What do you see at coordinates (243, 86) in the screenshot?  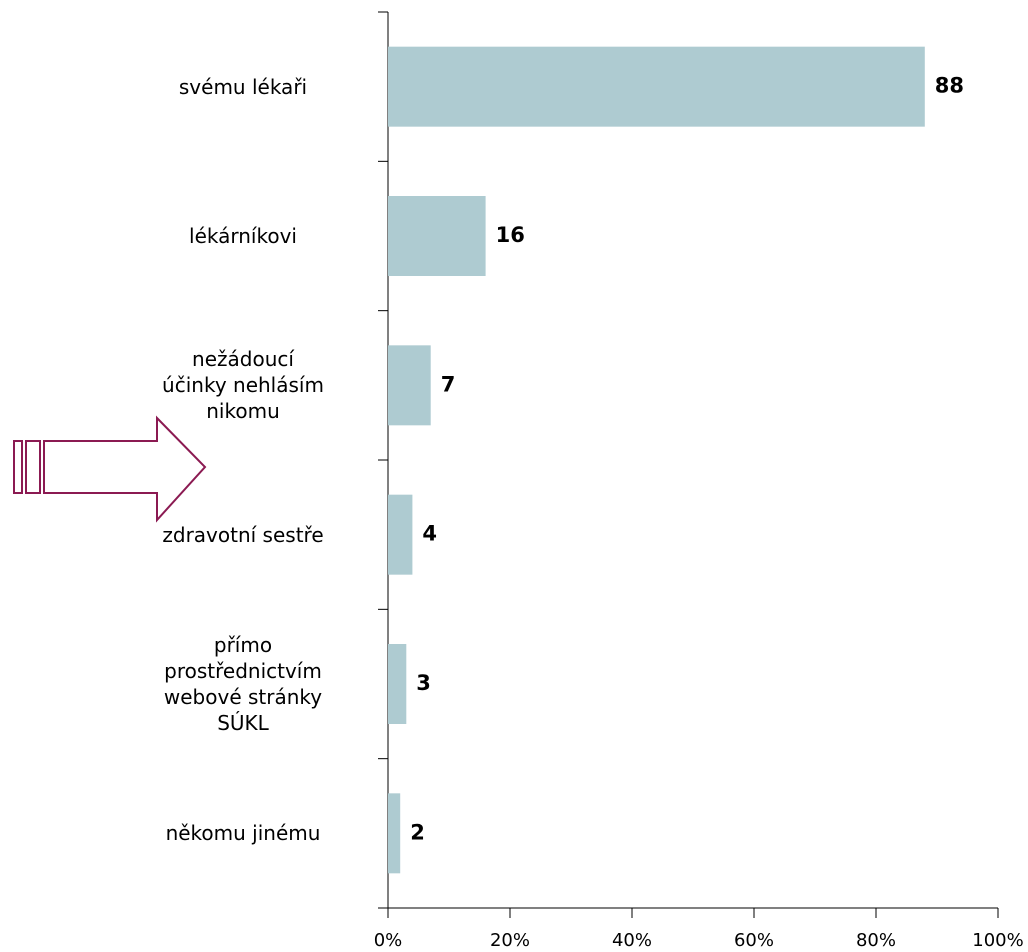 I see `category-label: svému lékaři` at bounding box center [243, 86].